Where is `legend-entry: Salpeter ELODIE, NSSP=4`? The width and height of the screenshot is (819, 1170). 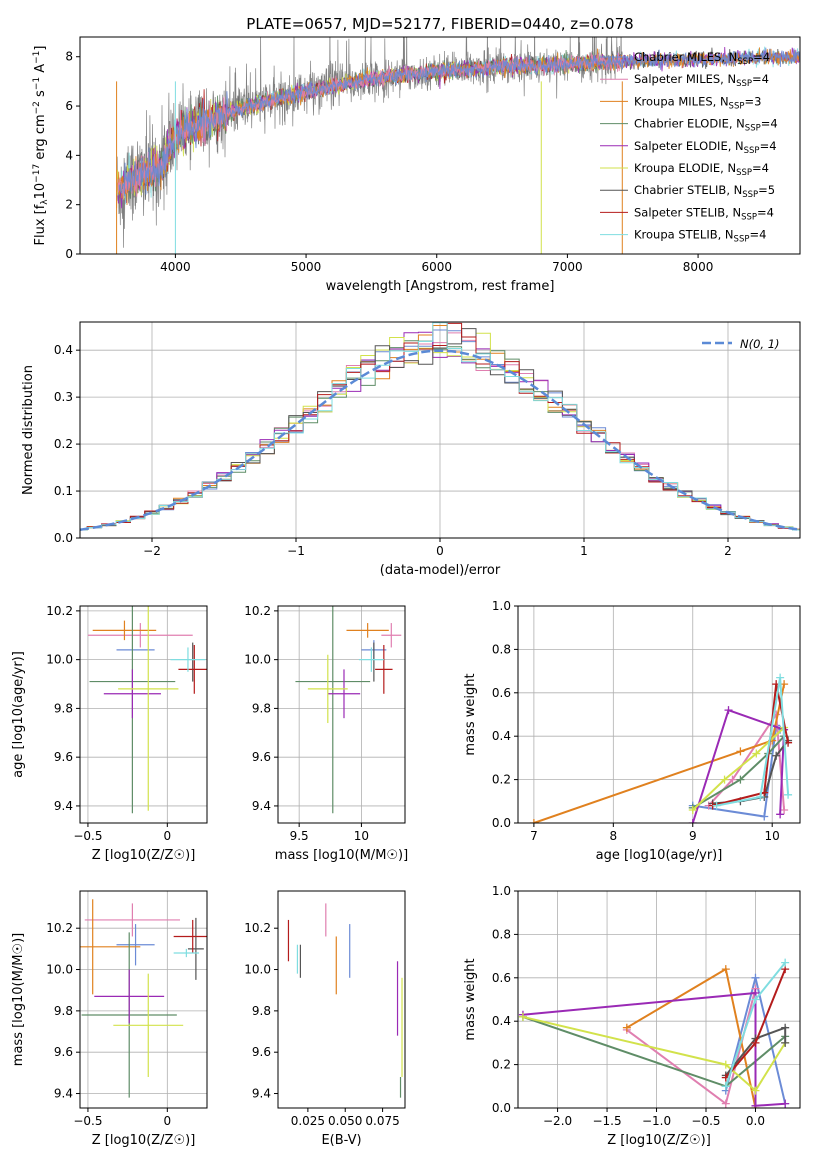
legend-entry: Salpeter ELODIE, NSSP=4 is located at coordinates (705, 147).